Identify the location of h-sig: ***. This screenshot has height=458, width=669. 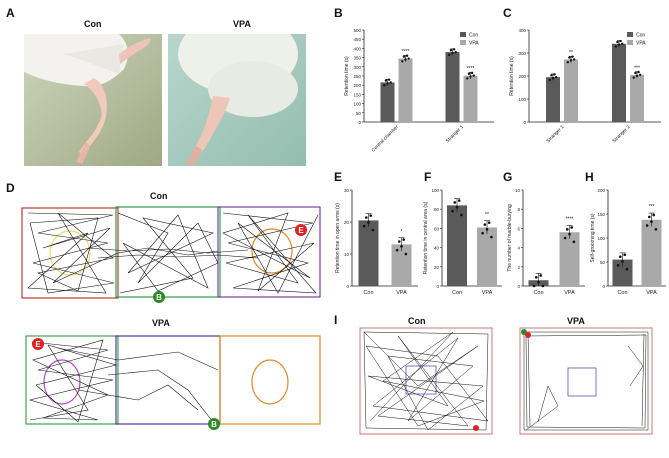
(652, 207).